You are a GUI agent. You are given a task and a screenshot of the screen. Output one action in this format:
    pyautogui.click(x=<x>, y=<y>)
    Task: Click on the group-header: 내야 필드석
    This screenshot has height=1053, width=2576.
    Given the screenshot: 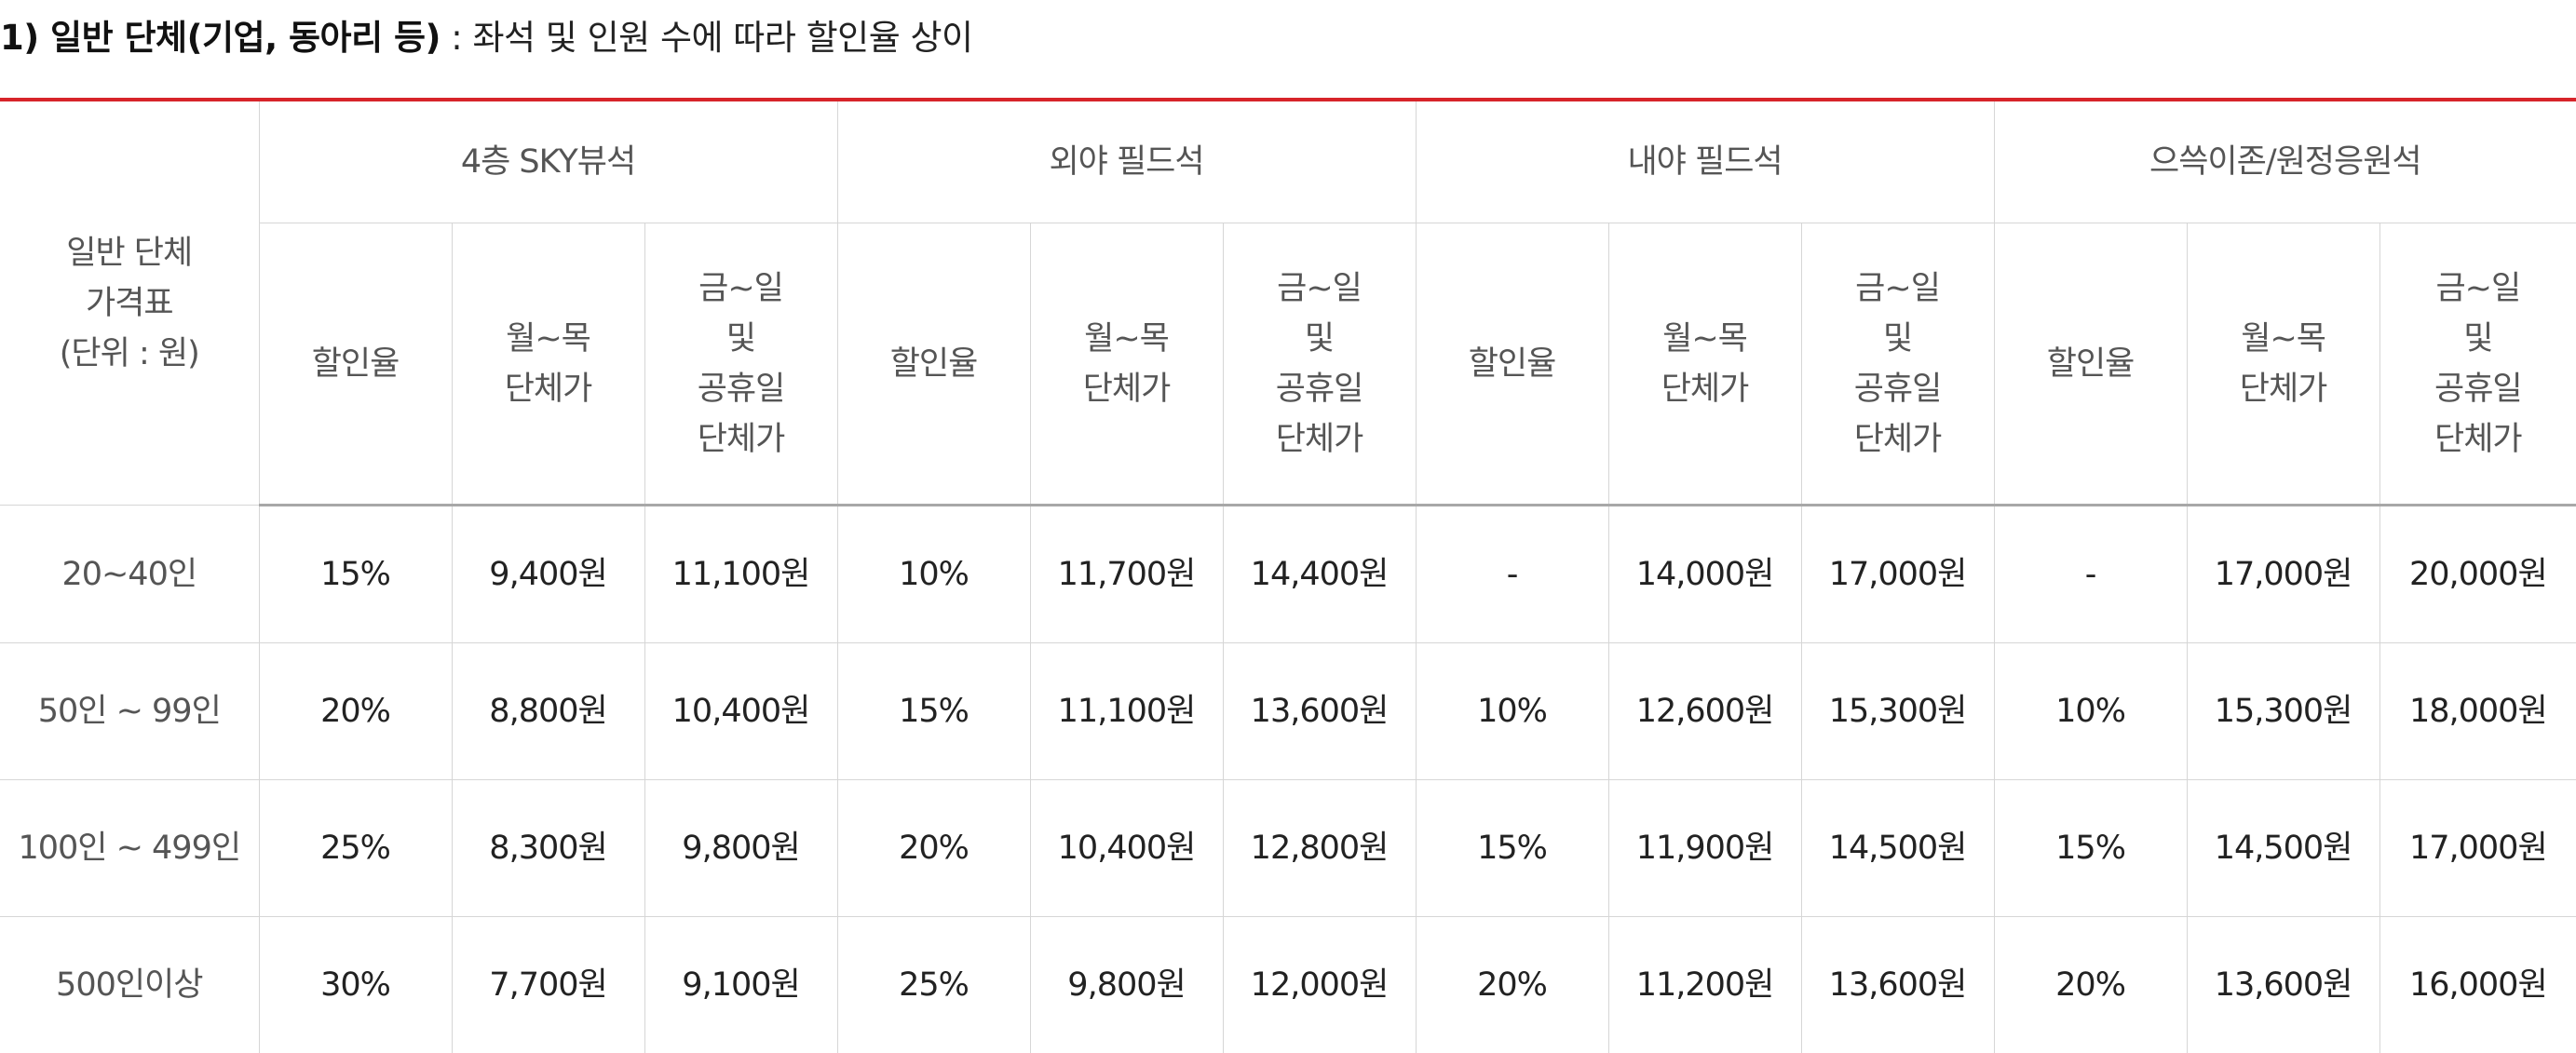 What is the action you would take?
    pyautogui.click(x=1705, y=162)
    